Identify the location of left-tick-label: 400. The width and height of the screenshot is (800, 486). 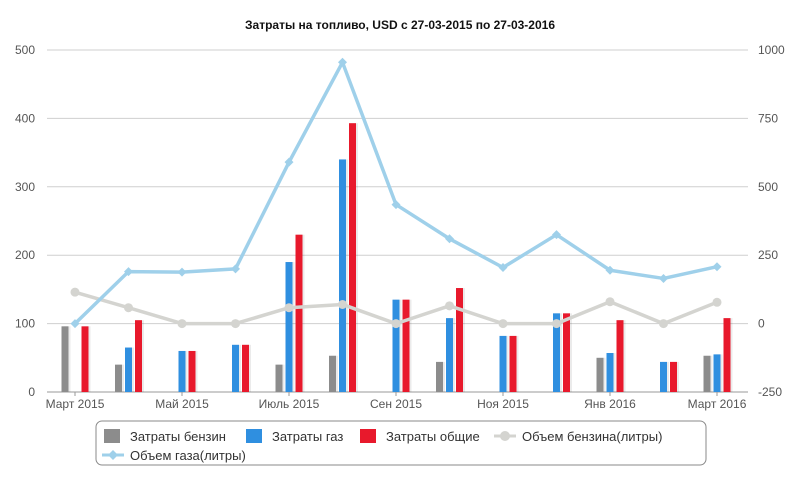
(25, 118).